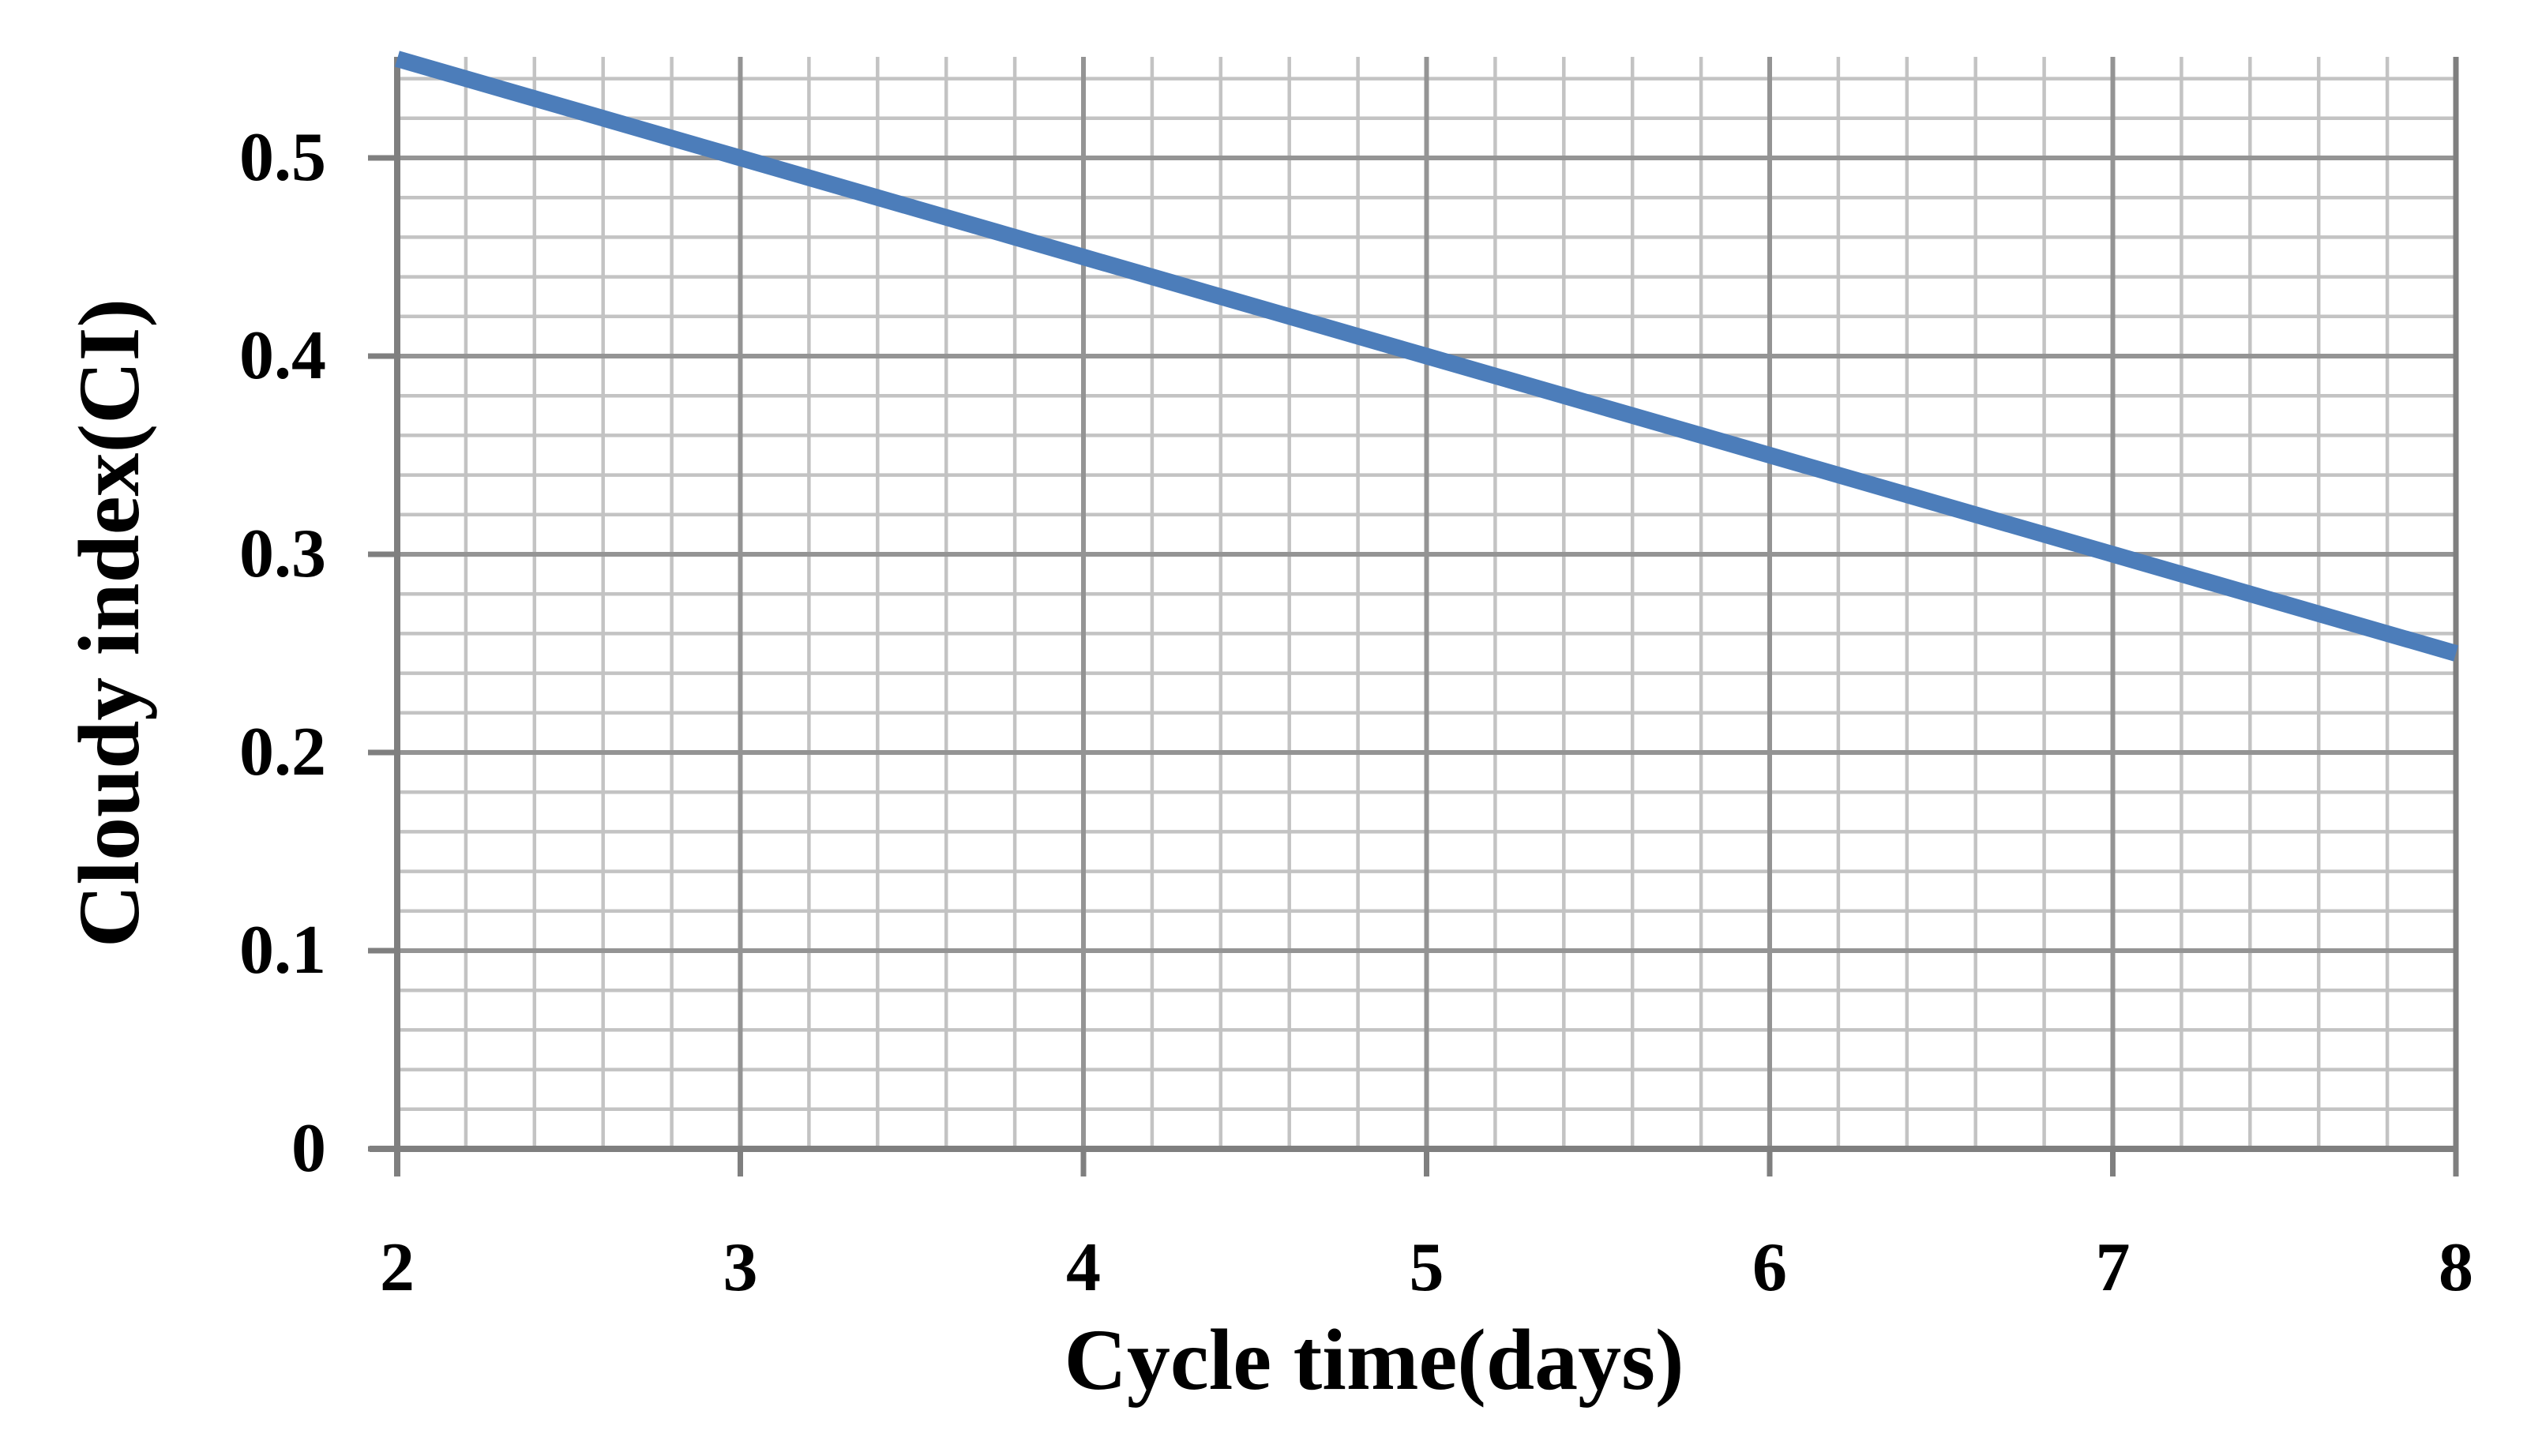 The image size is (2542, 1456). Describe the element at coordinates (308, 1148) in the screenshot. I see `y-tick-label: 0` at that location.